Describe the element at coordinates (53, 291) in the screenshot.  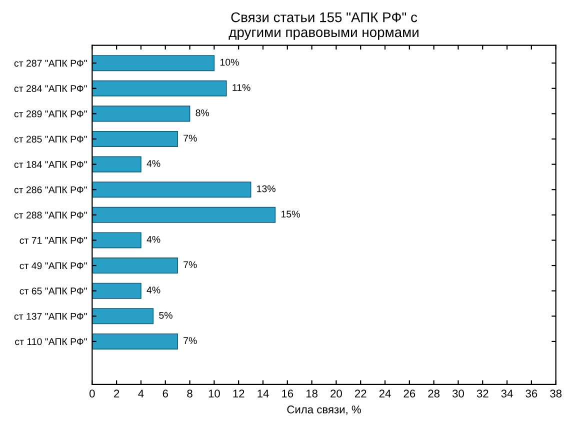
I see `y-tick-label: ст 65 "АПК РФ"` at that location.